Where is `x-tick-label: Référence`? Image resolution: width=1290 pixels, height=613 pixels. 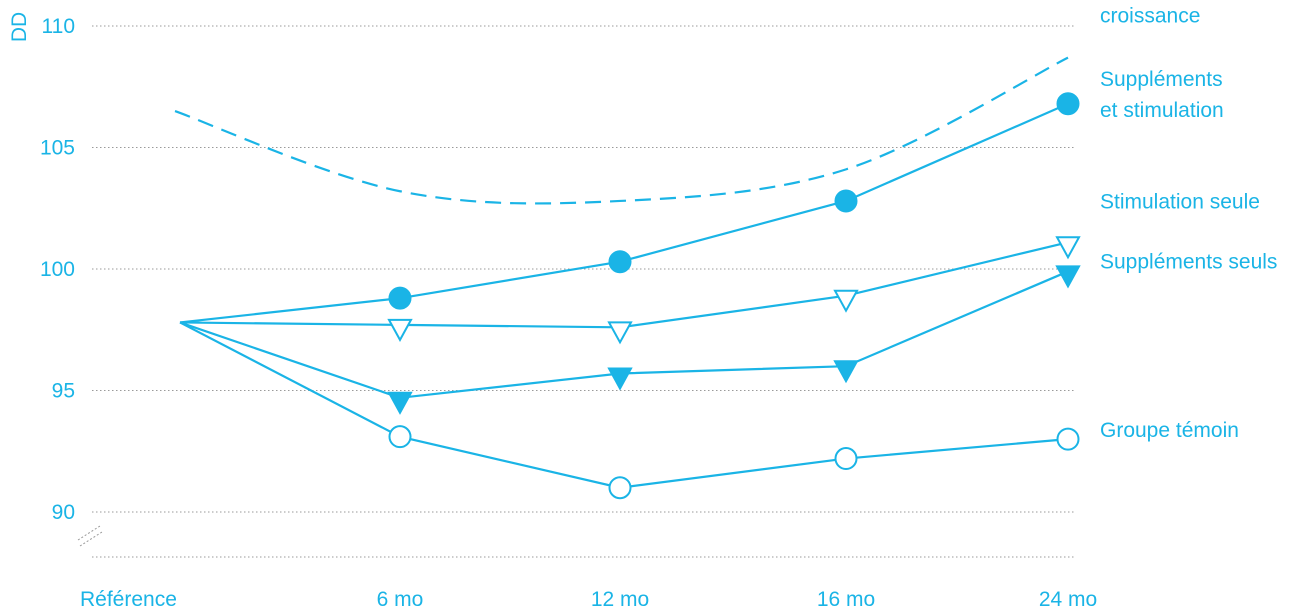 x-tick-label: Référence is located at coordinates (128, 599).